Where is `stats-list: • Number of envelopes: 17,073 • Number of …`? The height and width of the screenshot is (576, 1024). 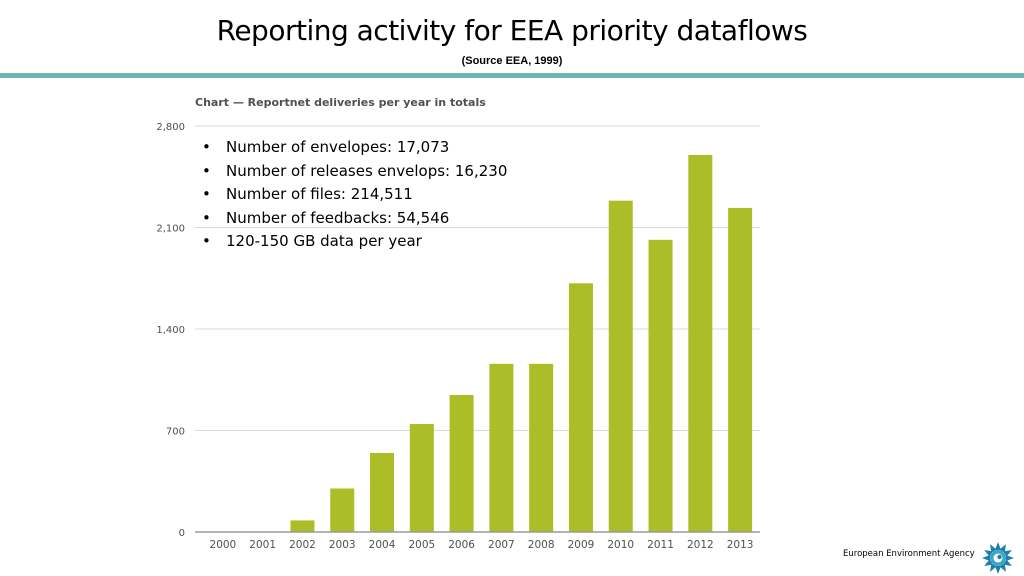 stats-list: • Number of envelopes: 17,073 • Number of … is located at coordinates (353, 195).